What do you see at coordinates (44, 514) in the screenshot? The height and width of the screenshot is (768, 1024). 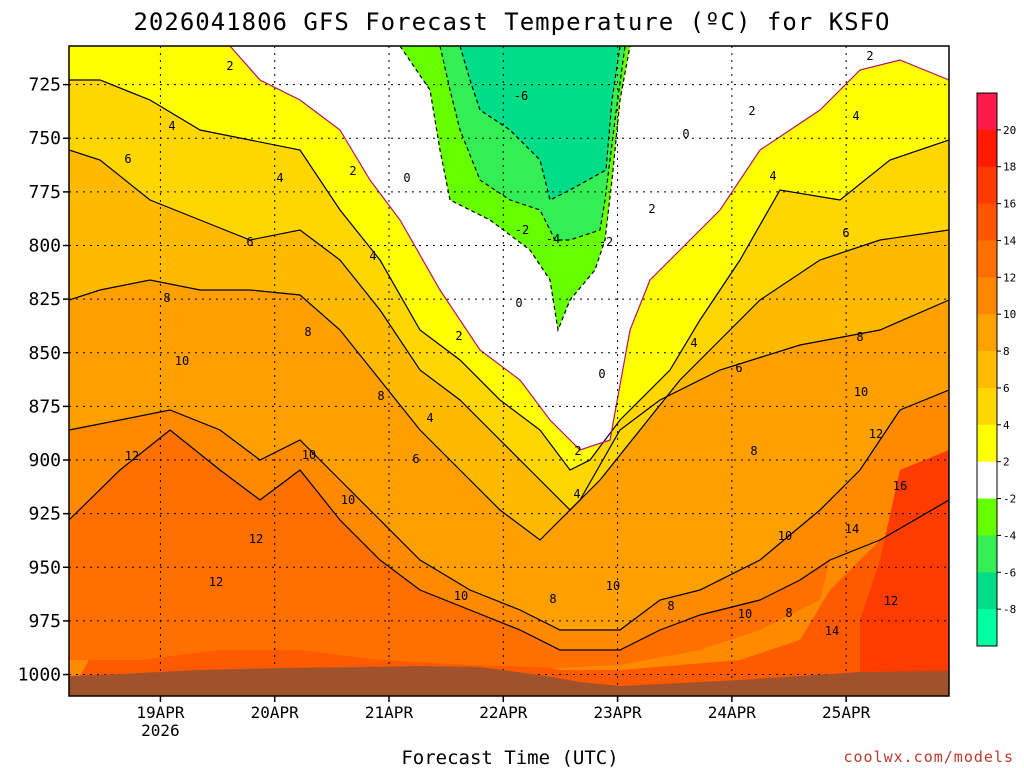 I see `y-tick-label: 925` at bounding box center [44, 514].